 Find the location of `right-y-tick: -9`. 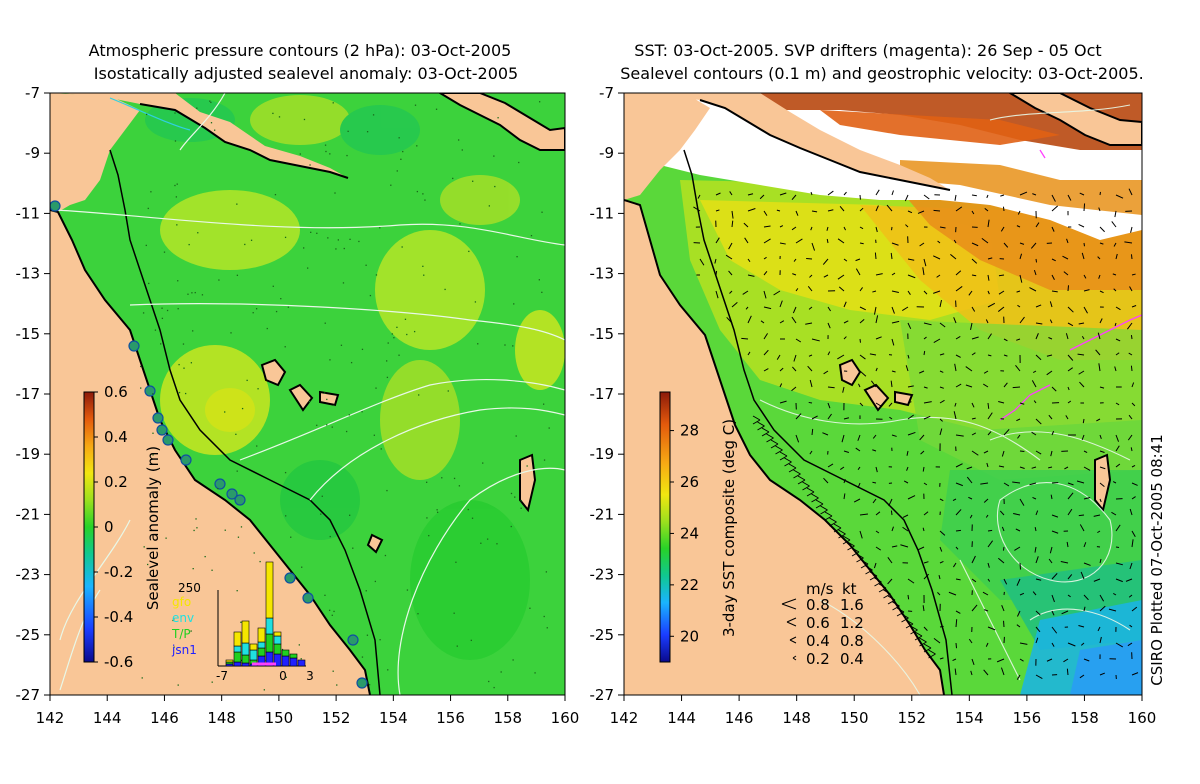

right-y-tick: -9 is located at coordinates (606, 153).